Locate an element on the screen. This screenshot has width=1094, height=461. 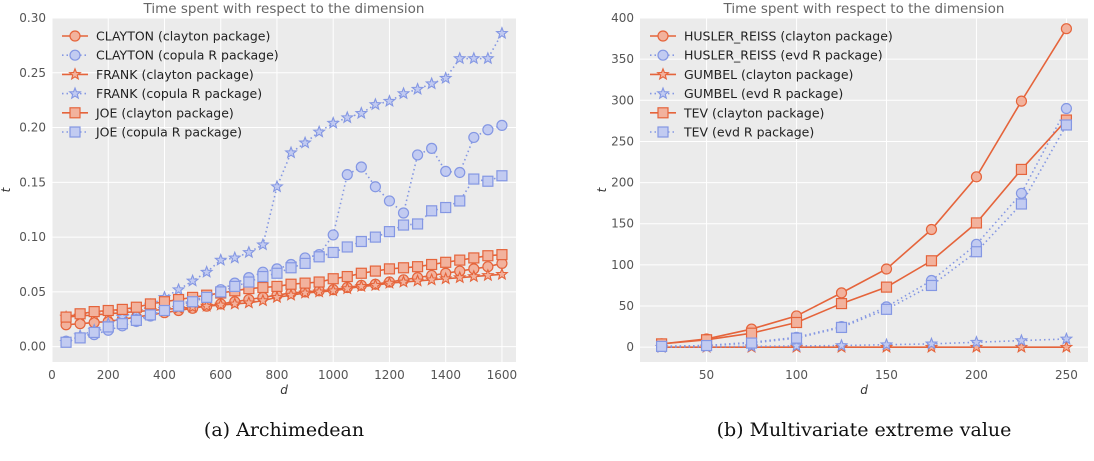
y-tick-label: 0.30 is located at coordinates (32, 18).